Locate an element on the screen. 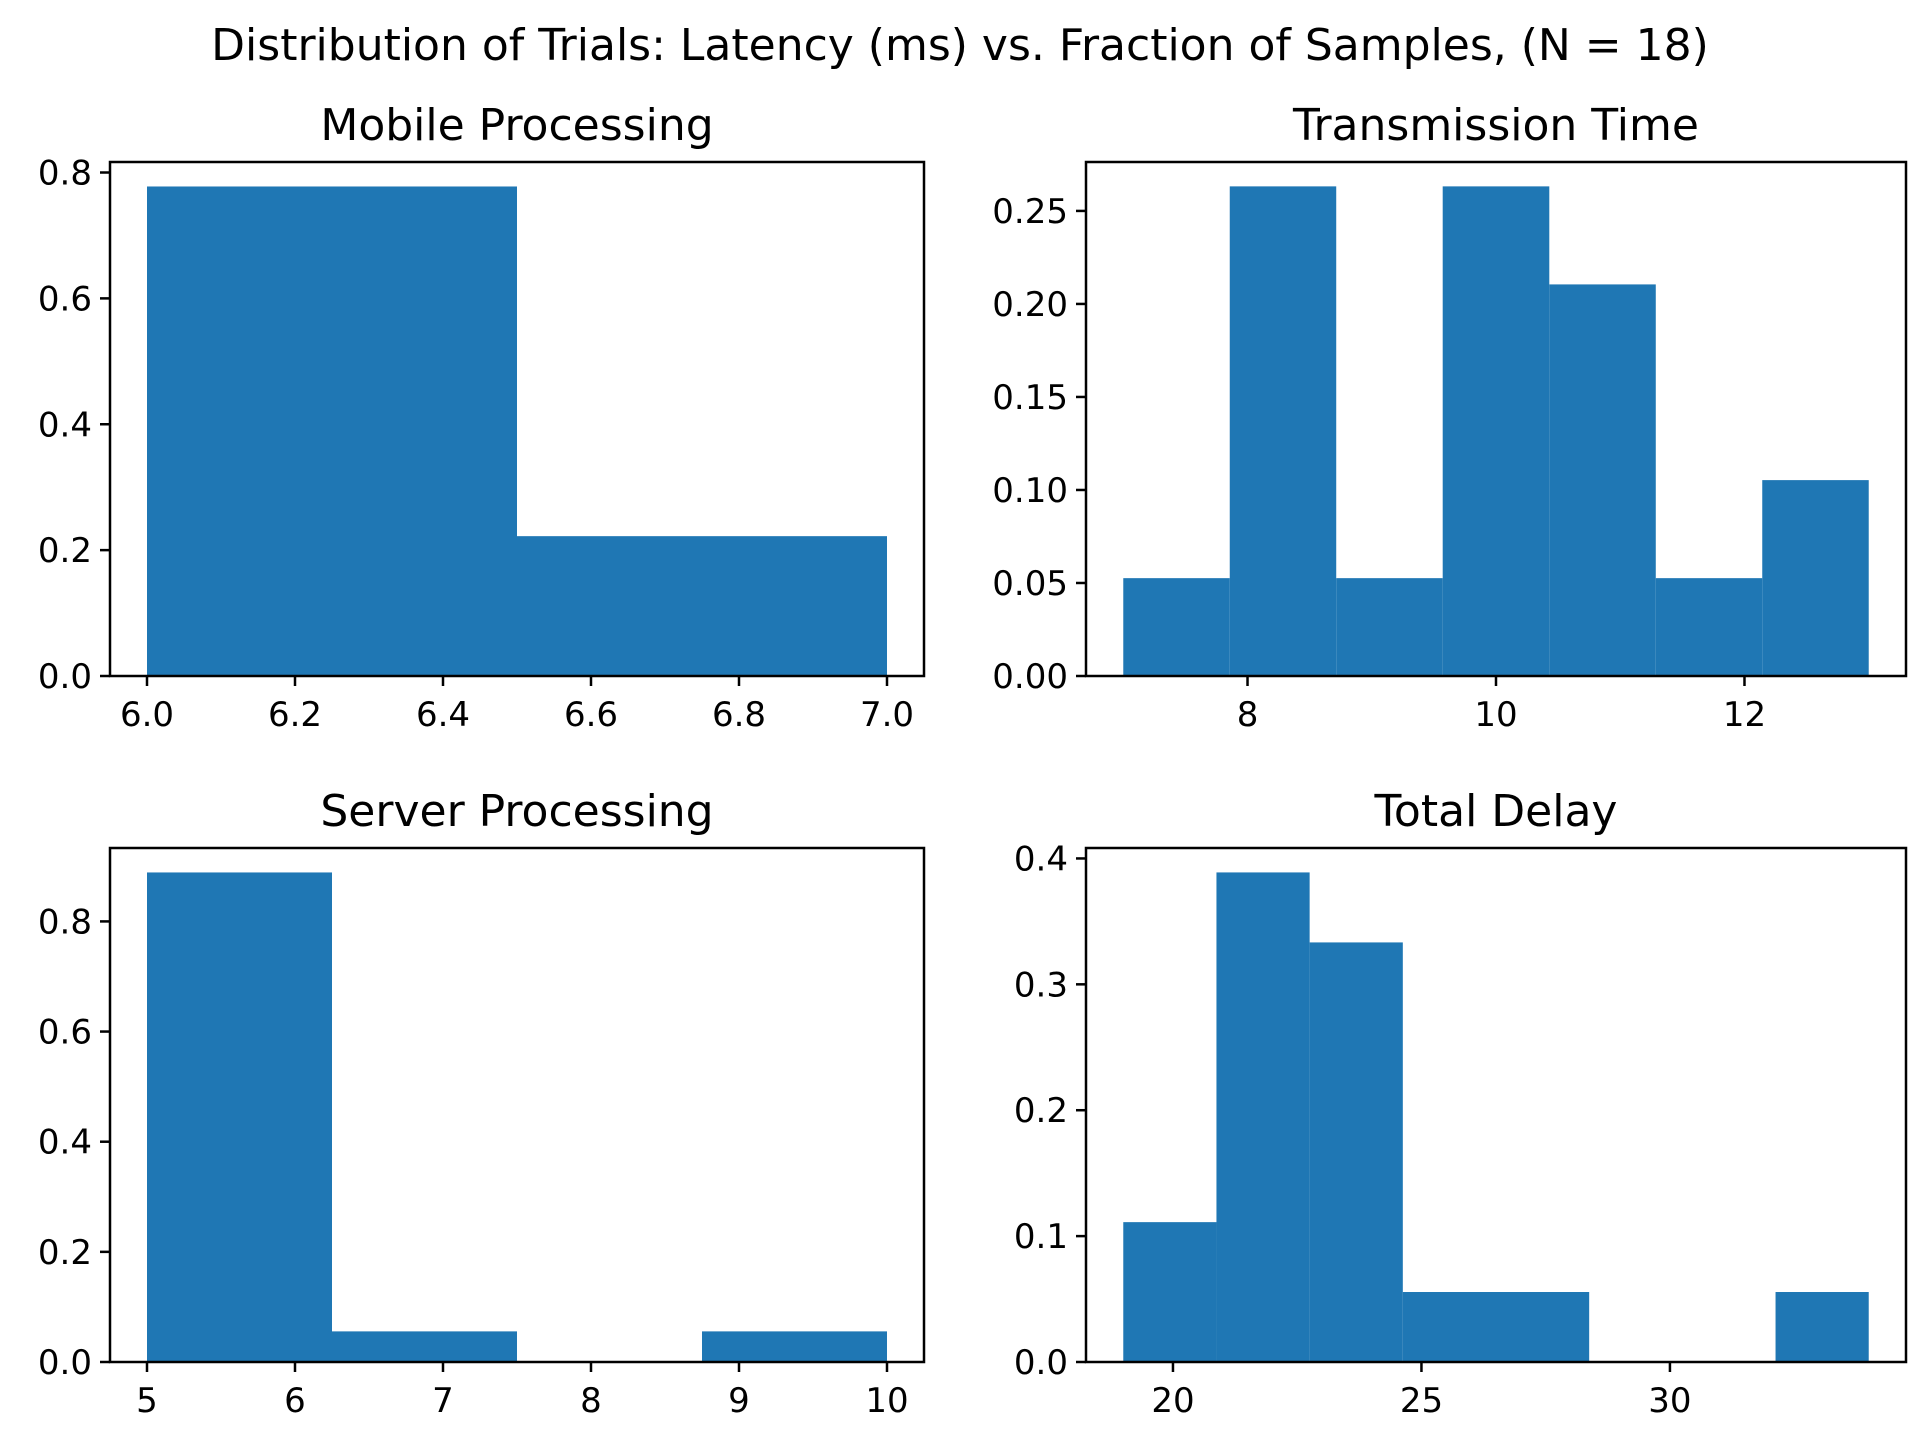 The image size is (1920, 1440). y-tick-label: 0.00 is located at coordinates (1030, 677).